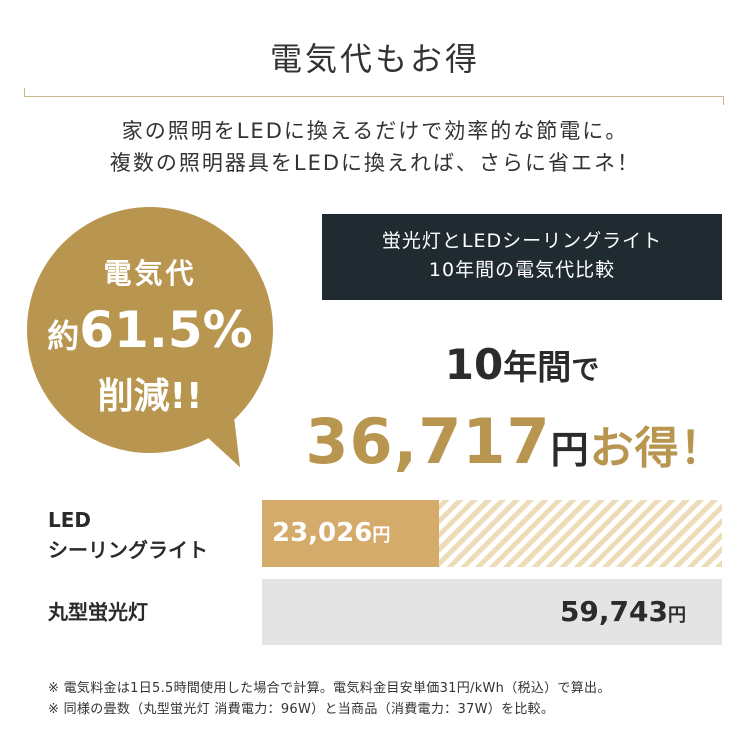 The image size is (750, 750). What do you see at coordinates (522, 270) in the screenshot?
I see `comparison-title-2: 10年間の電気代比較` at bounding box center [522, 270].